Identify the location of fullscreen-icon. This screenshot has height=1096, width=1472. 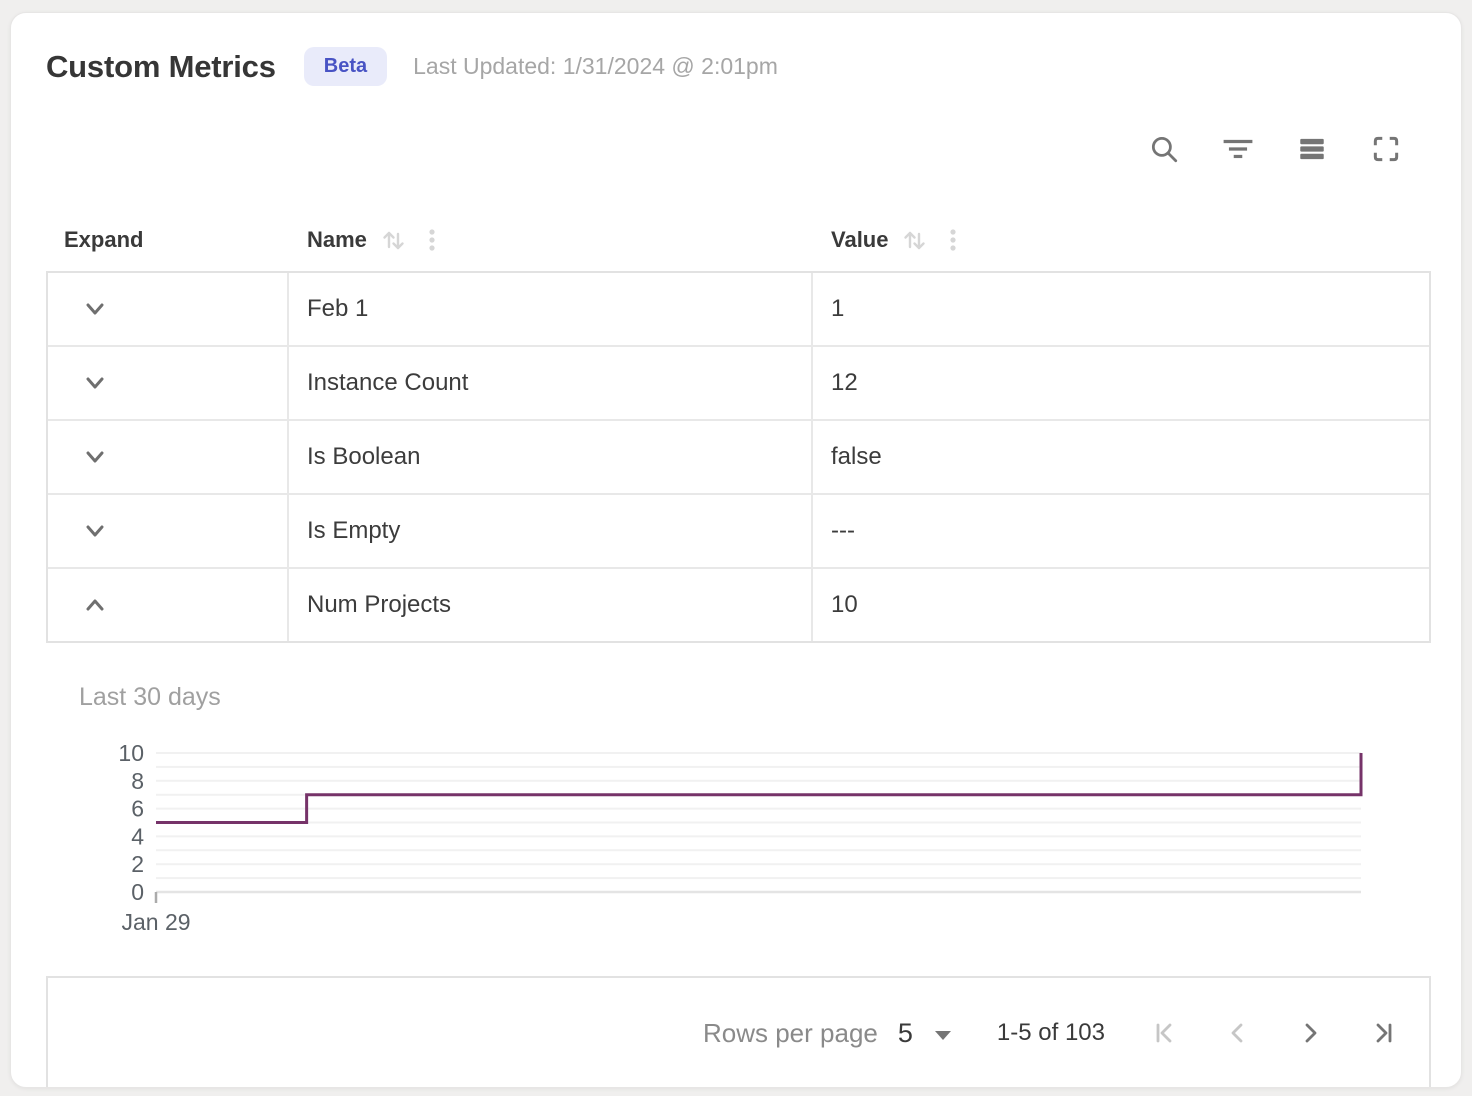
(1386, 149).